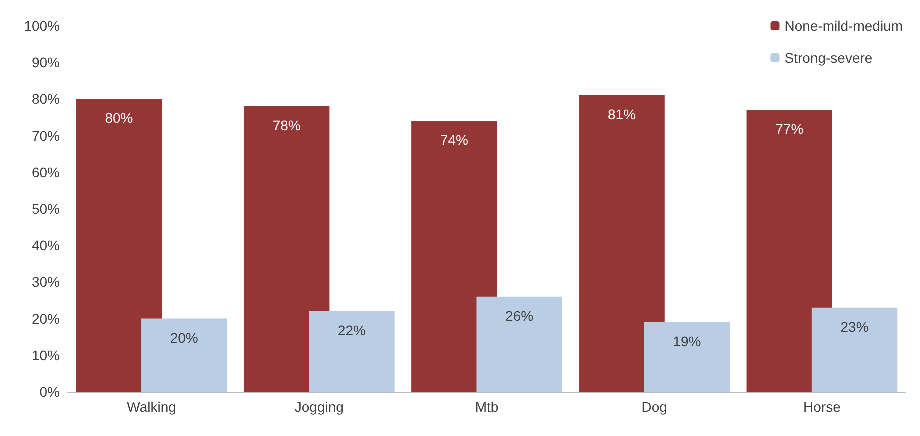 This screenshot has width=920, height=436. What do you see at coordinates (687, 341) in the screenshot?
I see `data-label: 19%` at bounding box center [687, 341].